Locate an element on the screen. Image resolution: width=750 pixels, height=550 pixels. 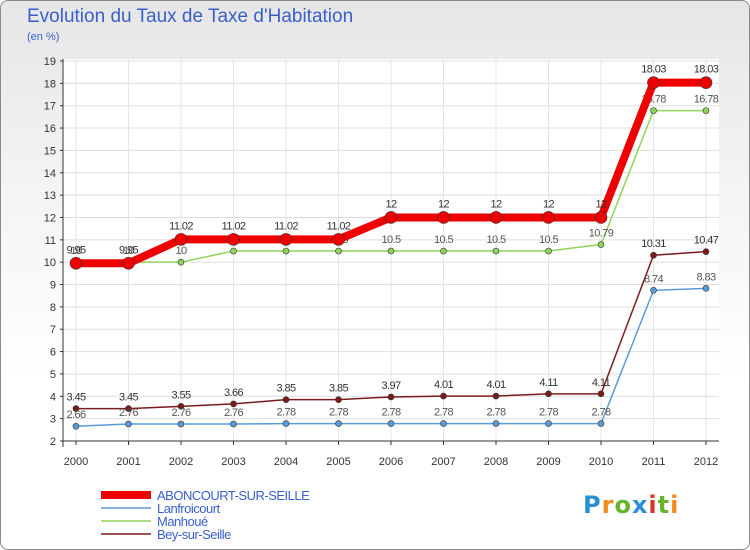
x-tick-label-2011: 2011 is located at coordinates (654, 462).